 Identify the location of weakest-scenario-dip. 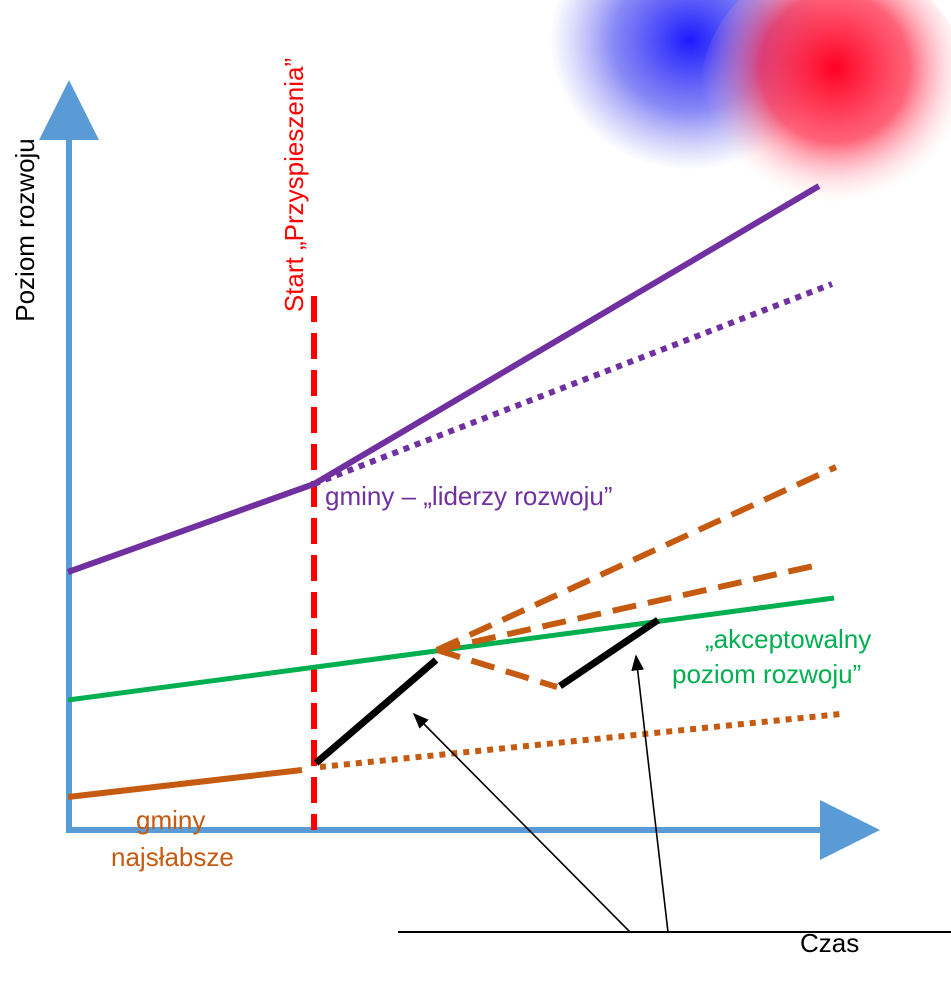
(497, 668).